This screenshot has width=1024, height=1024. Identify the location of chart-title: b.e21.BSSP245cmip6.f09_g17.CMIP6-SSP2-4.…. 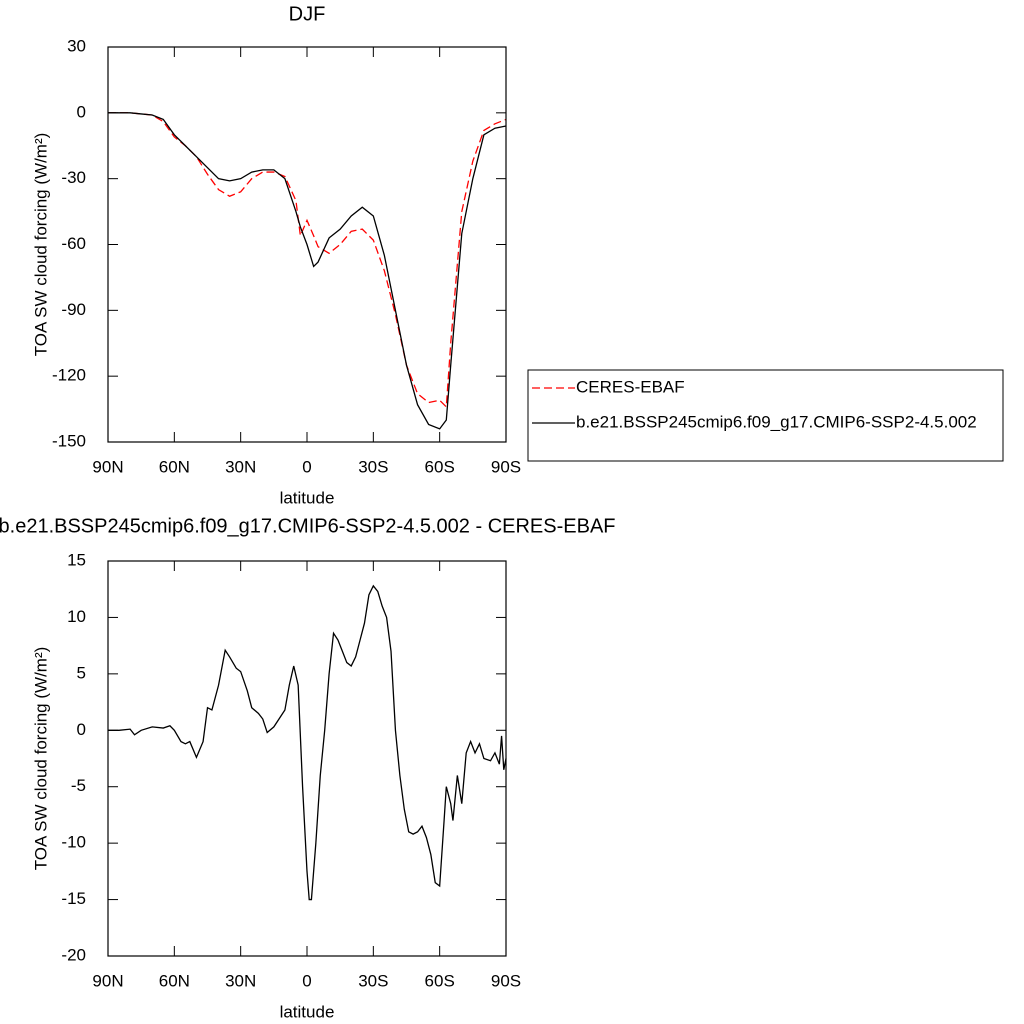
(307, 526).